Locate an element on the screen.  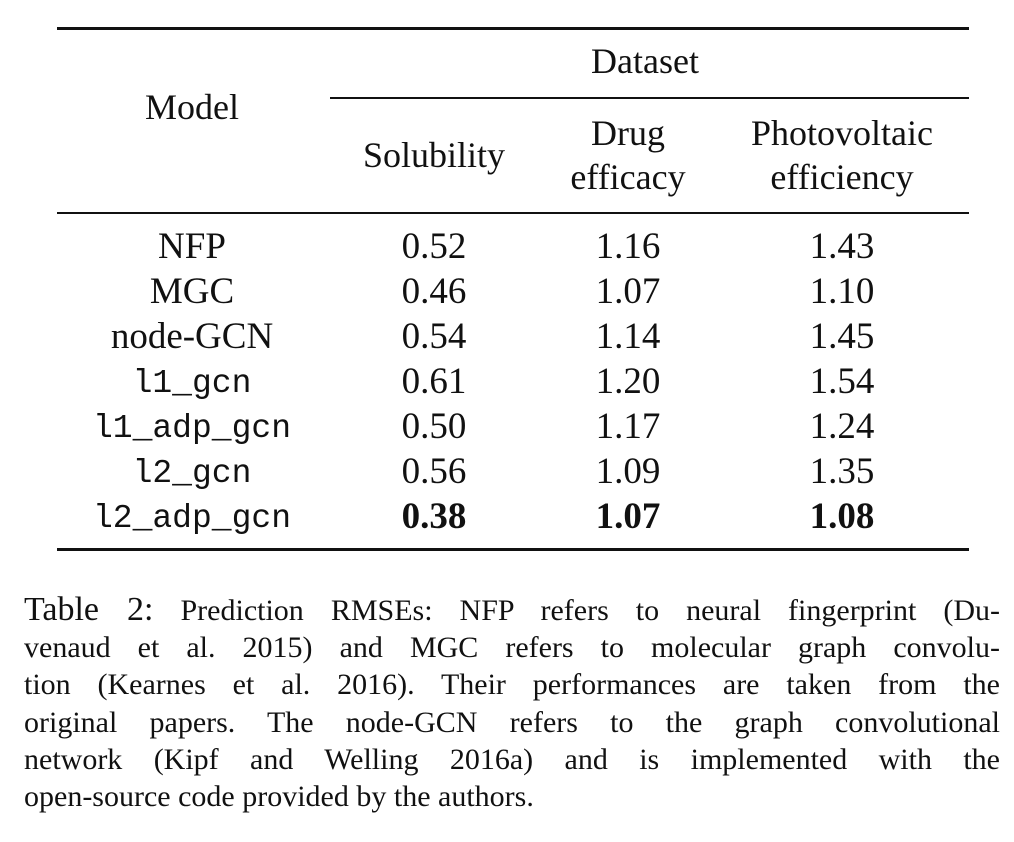
table-cell-photovoltaic-efficiency: 1.45 is located at coordinates (842, 336).